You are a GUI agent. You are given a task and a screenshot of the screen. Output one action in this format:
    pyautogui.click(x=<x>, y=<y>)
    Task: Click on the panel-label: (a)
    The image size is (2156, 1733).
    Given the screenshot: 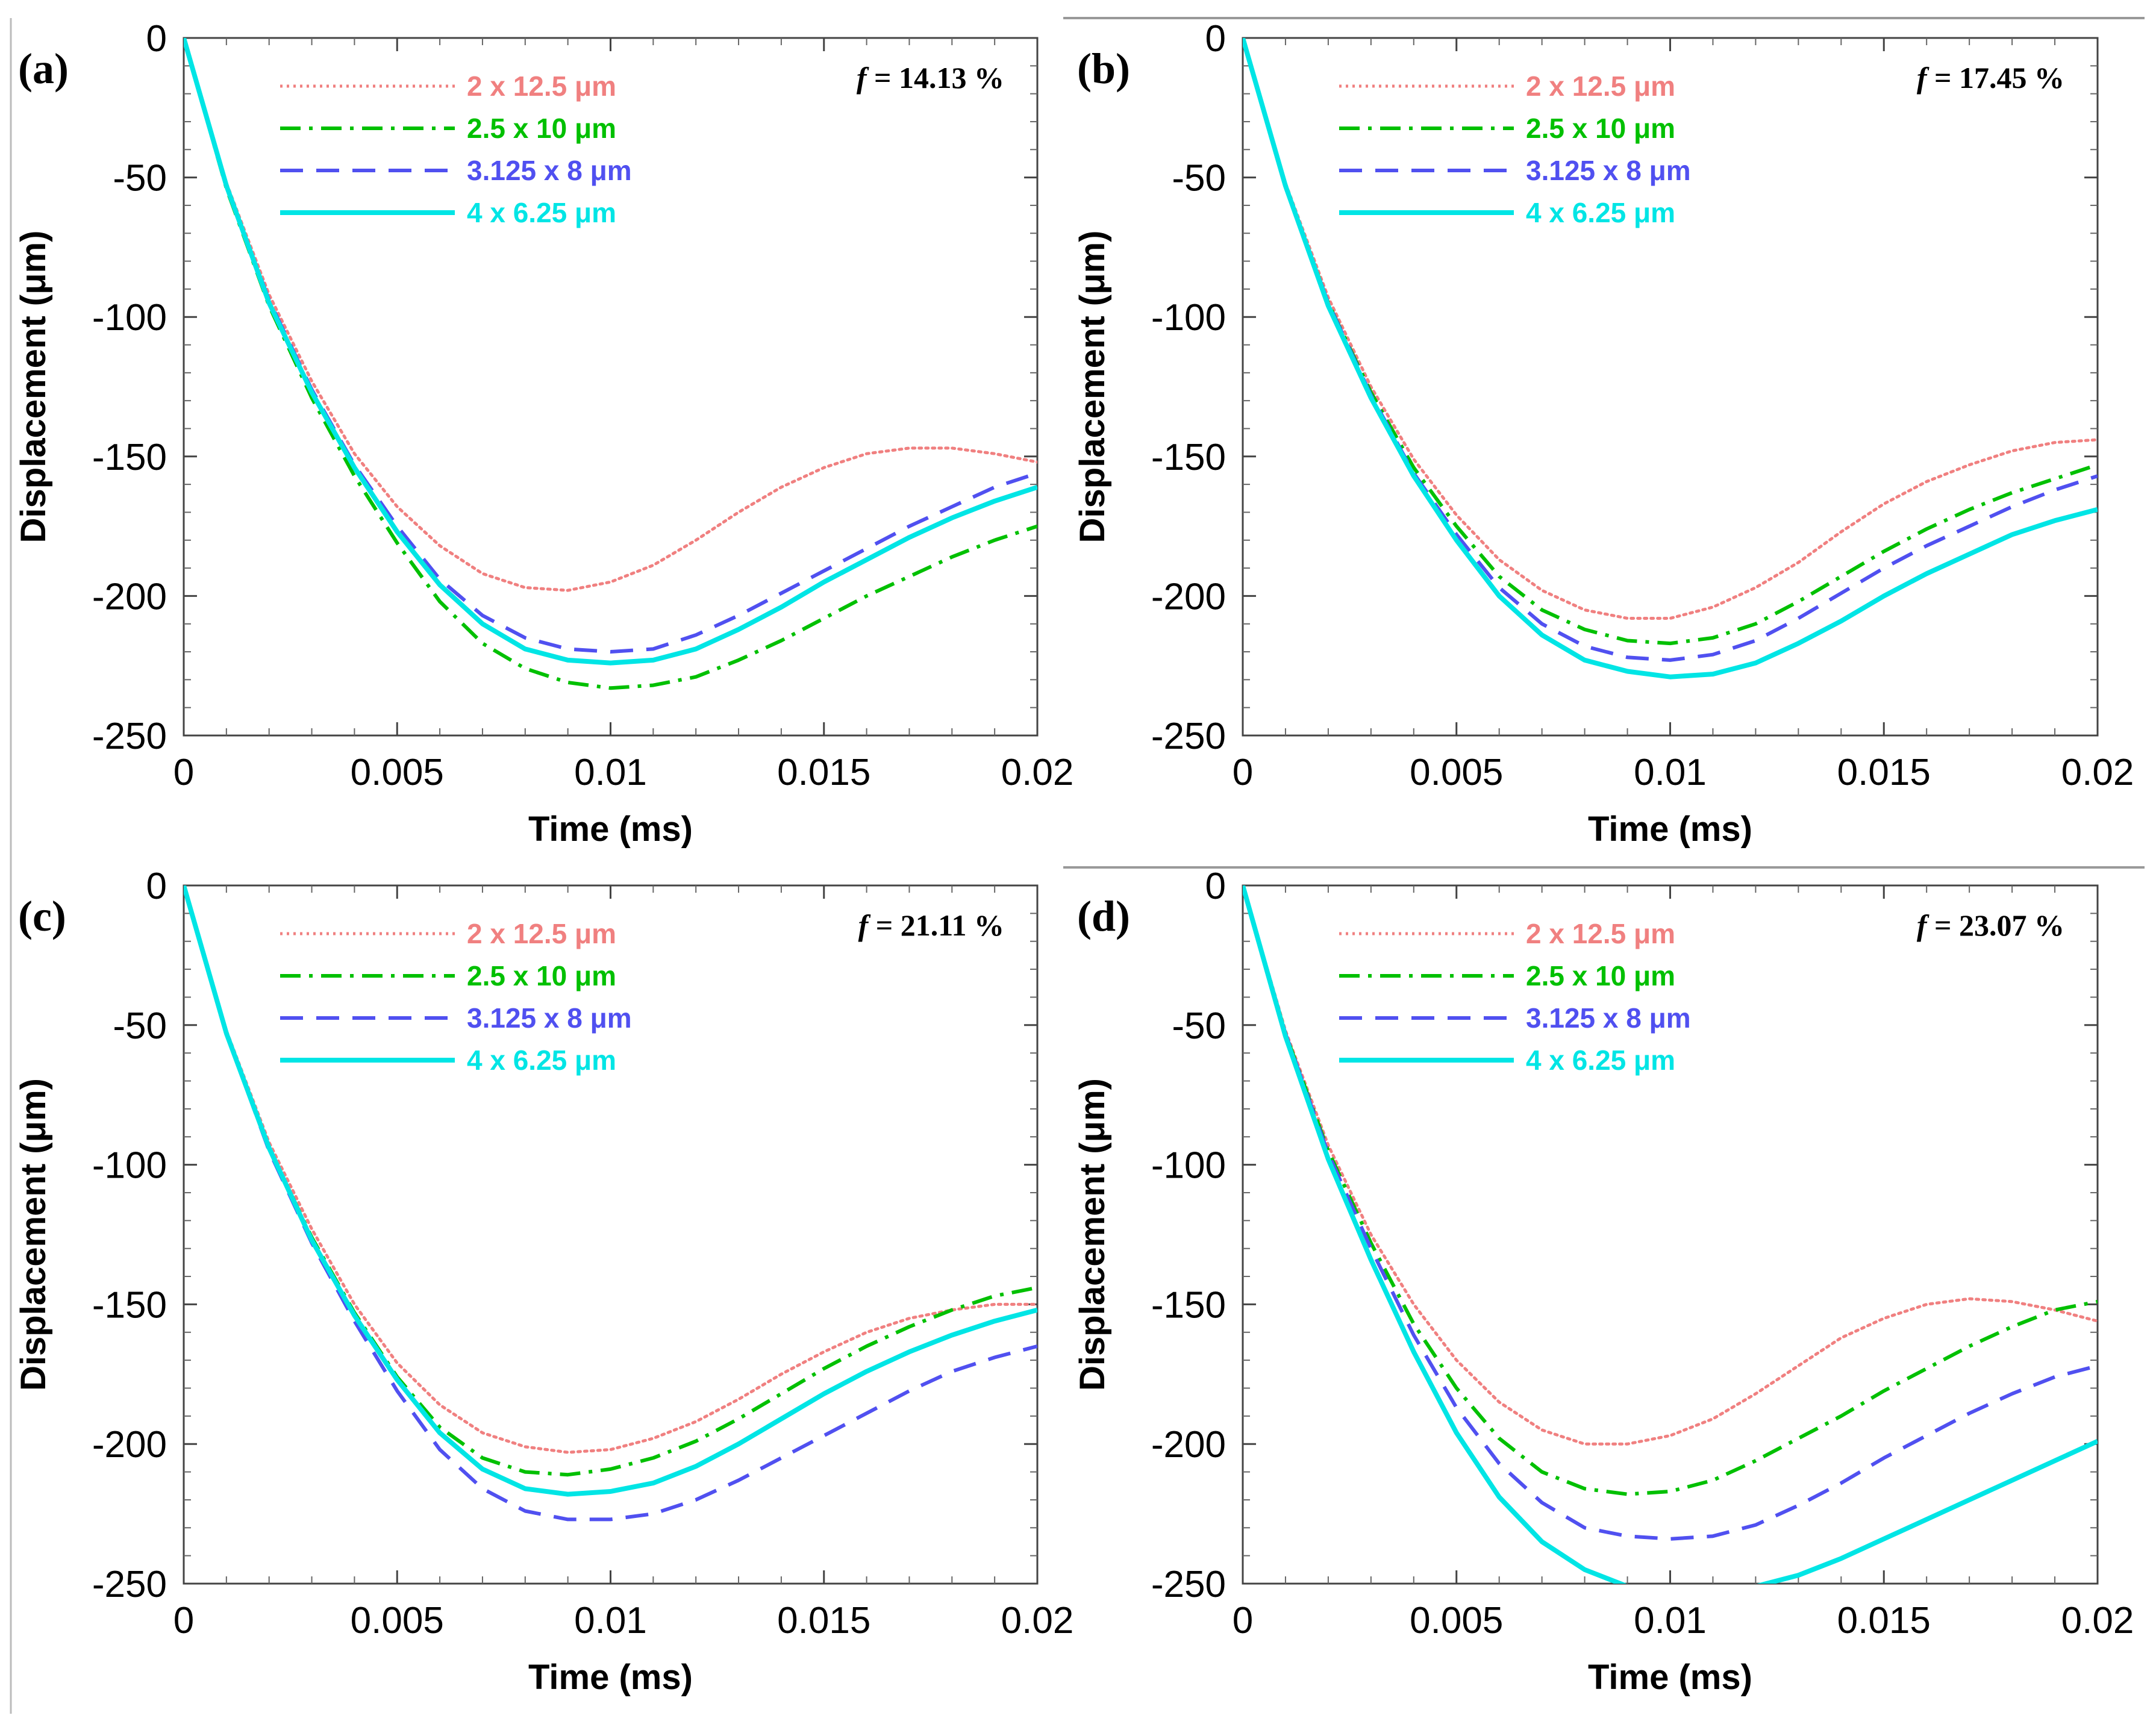 What is the action you would take?
    pyautogui.click(x=43, y=69)
    